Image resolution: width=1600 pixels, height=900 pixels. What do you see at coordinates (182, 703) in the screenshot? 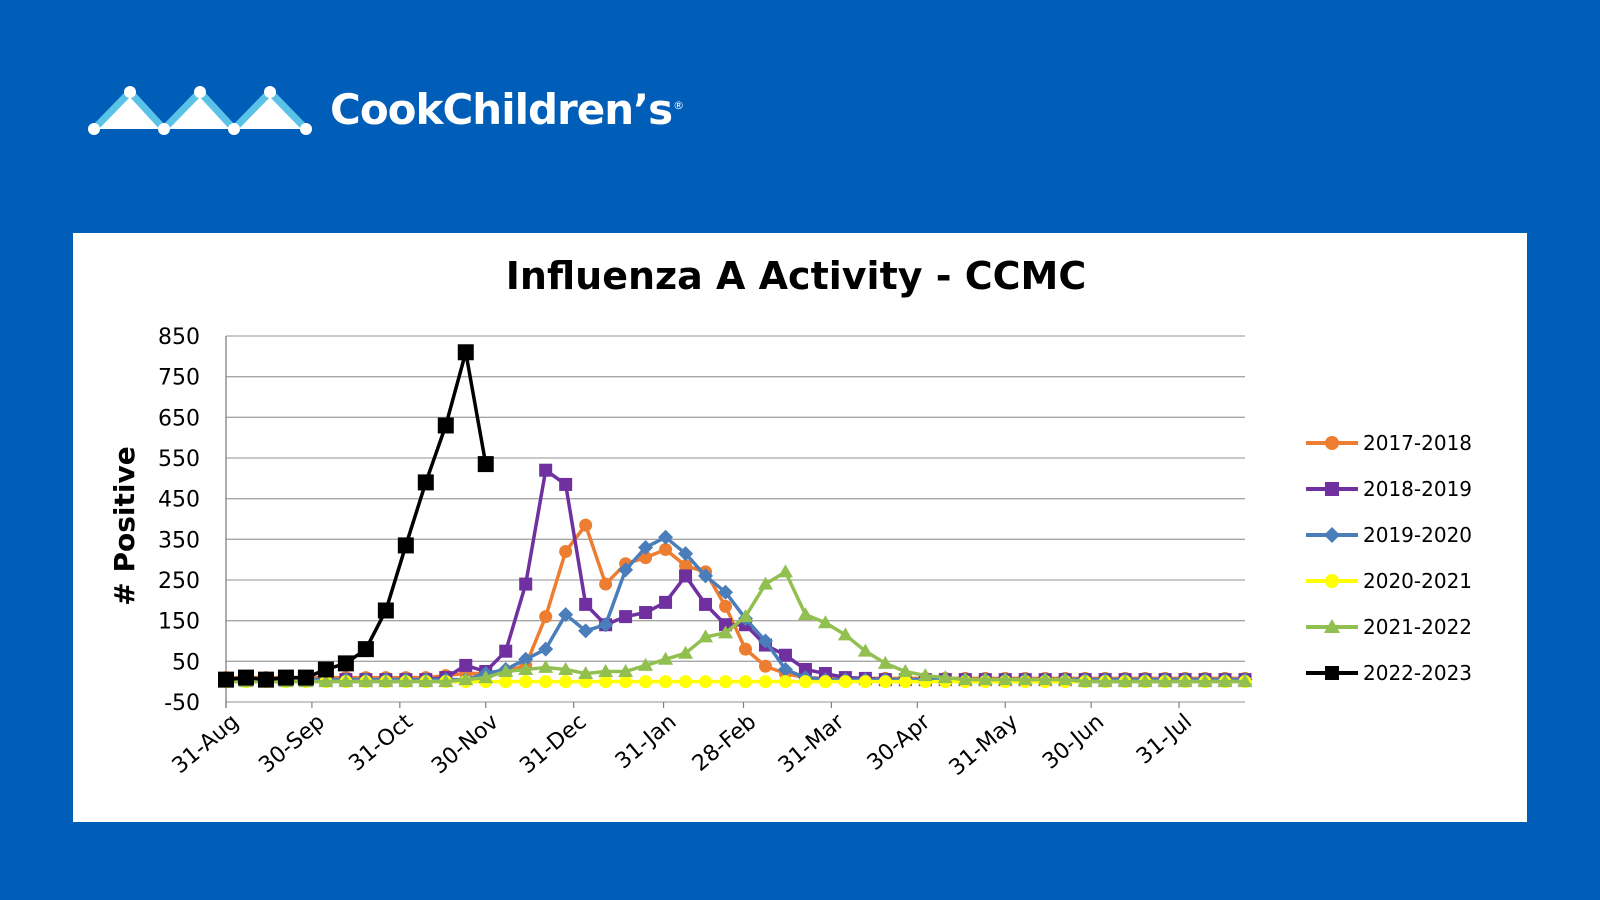
I see `y-tick-label: -50` at bounding box center [182, 703].